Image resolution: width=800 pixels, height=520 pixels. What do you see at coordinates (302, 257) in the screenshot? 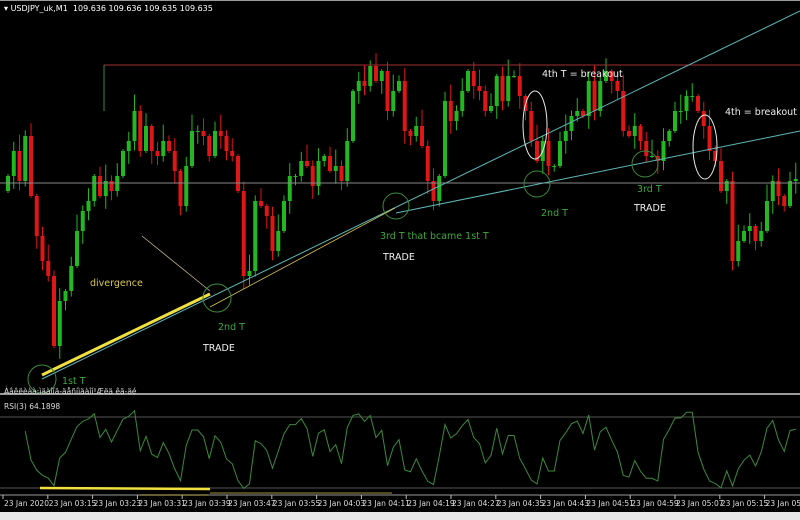
I see `yellow-trendline-thin` at bounding box center [302, 257].